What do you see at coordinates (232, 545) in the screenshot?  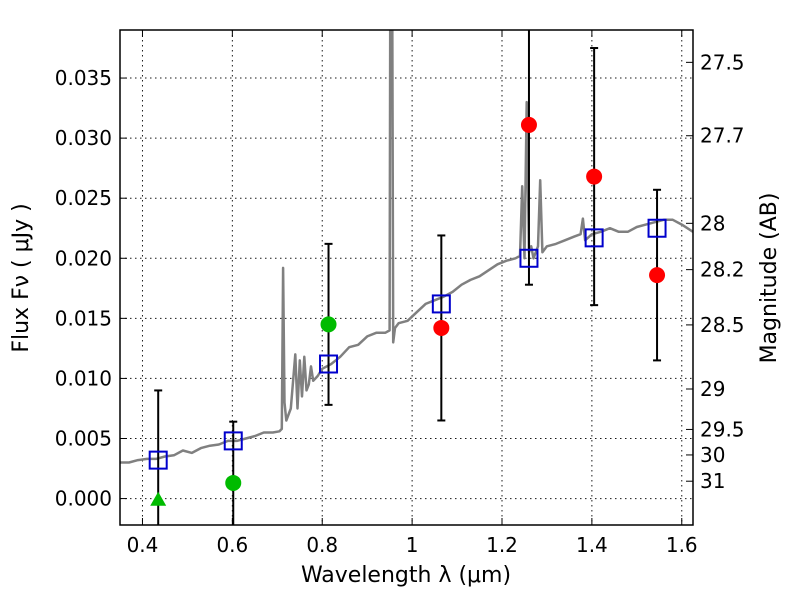 I see `x-tick-label: 0.6` at bounding box center [232, 545].